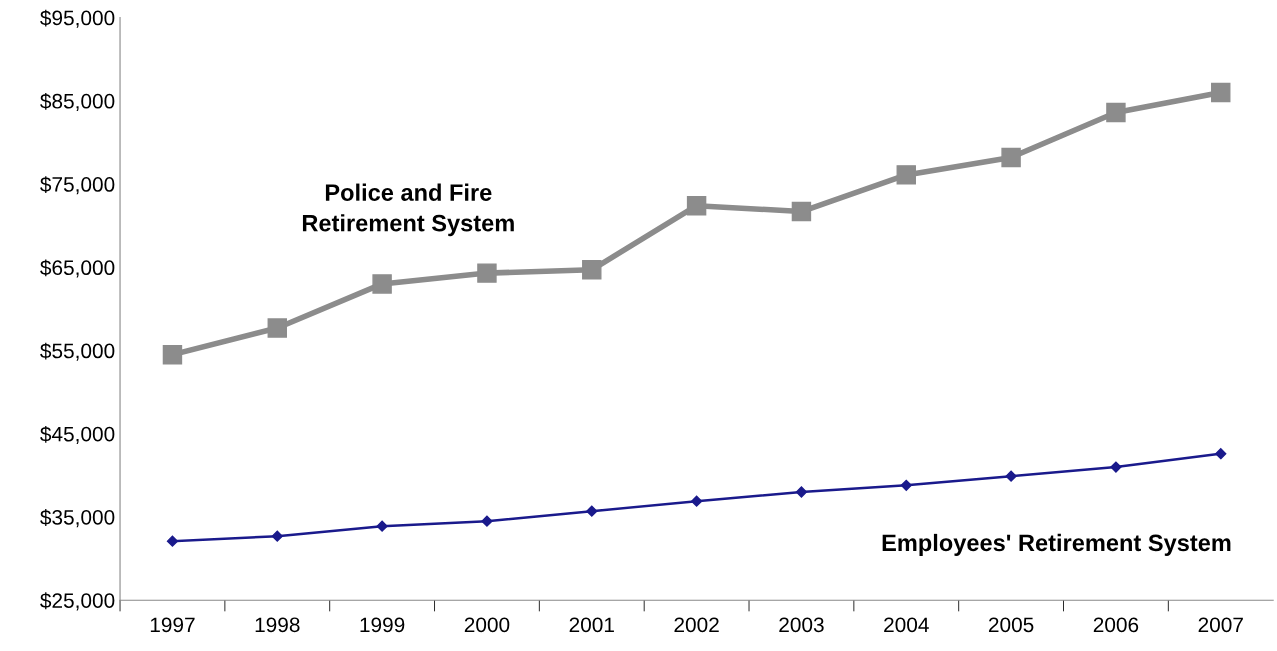 This screenshot has width=1277, height=651. What do you see at coordinates (696, 625) in the screenshot?
I see `x-tick-label: 2002` at bounding box center [696, 625].